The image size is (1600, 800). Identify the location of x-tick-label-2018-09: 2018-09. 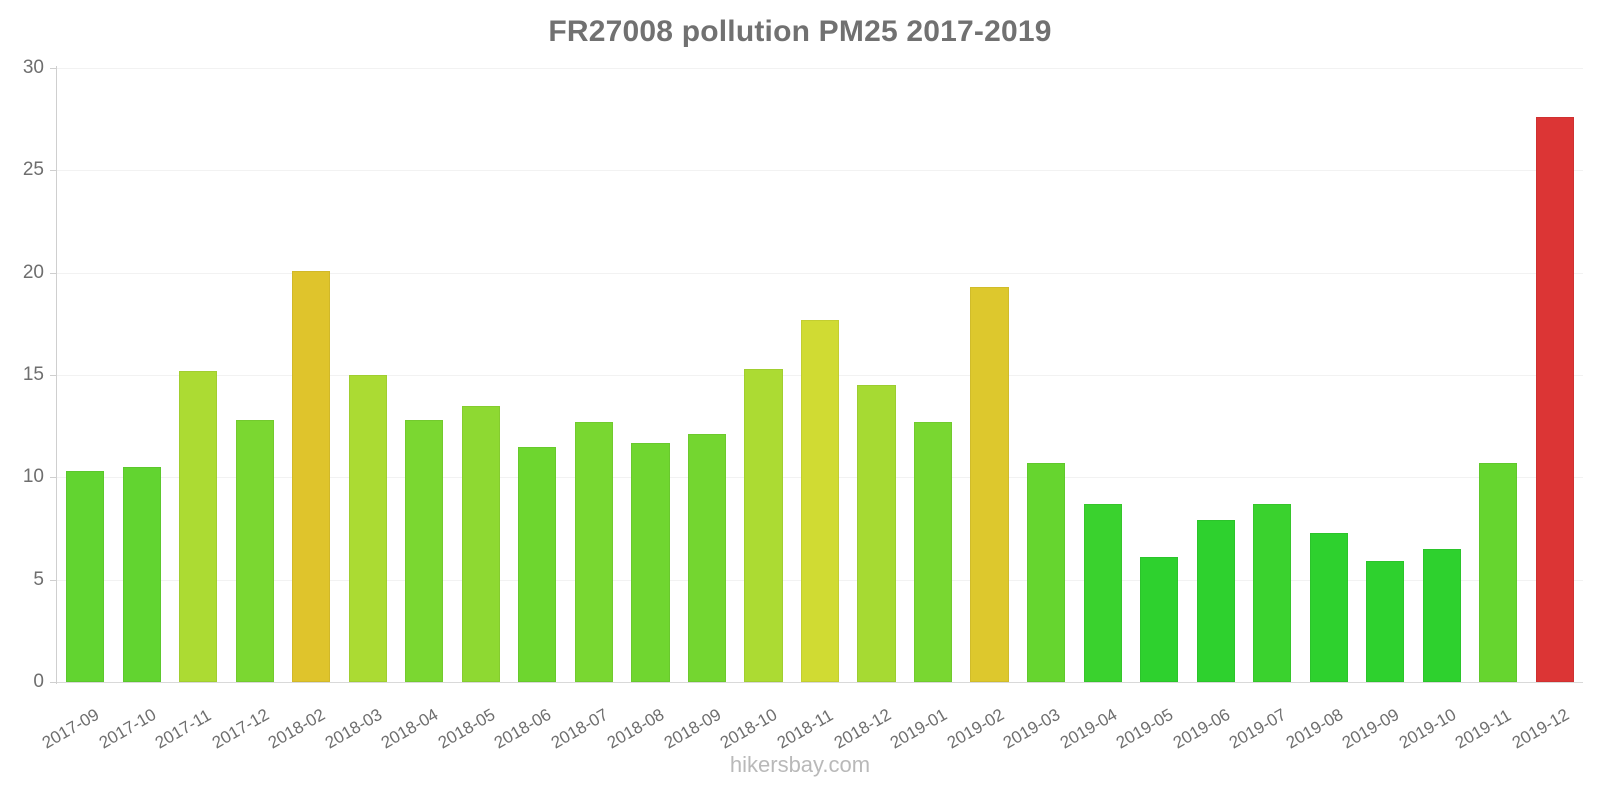
(692, 728).